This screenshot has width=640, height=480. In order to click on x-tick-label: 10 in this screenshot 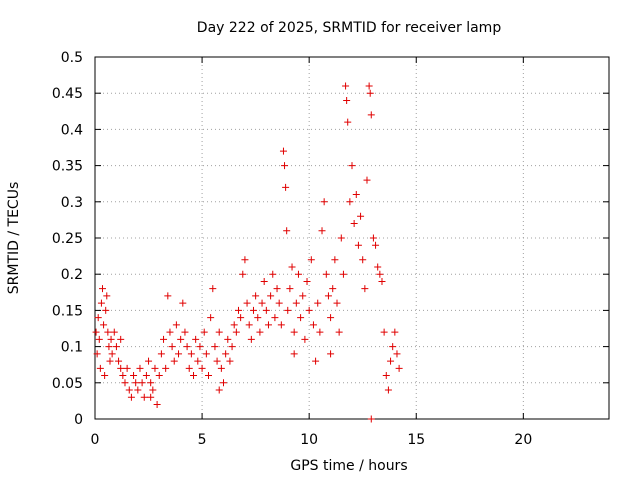, I will do `click(309, 440)`.